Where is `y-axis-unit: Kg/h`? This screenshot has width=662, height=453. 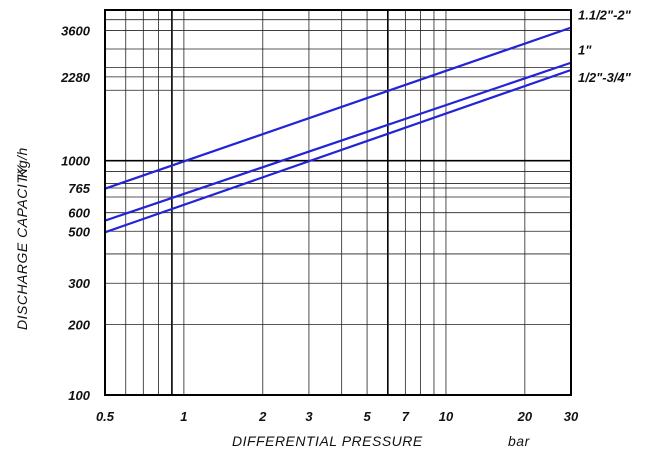
y-axis-unit: Kg/h is located at coordinates (22, 162).